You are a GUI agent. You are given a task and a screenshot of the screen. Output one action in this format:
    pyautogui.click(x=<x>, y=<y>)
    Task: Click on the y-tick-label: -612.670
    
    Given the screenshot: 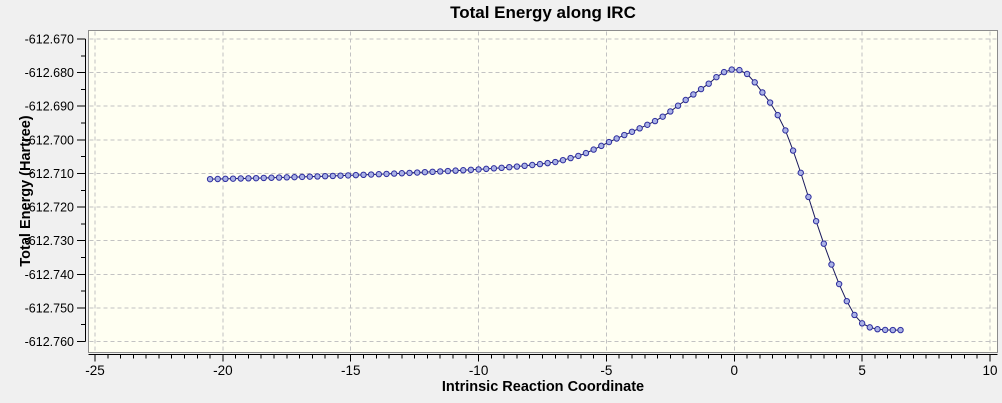 What is the action you would take?
    pyautogui.click(x=49, y=40)
    